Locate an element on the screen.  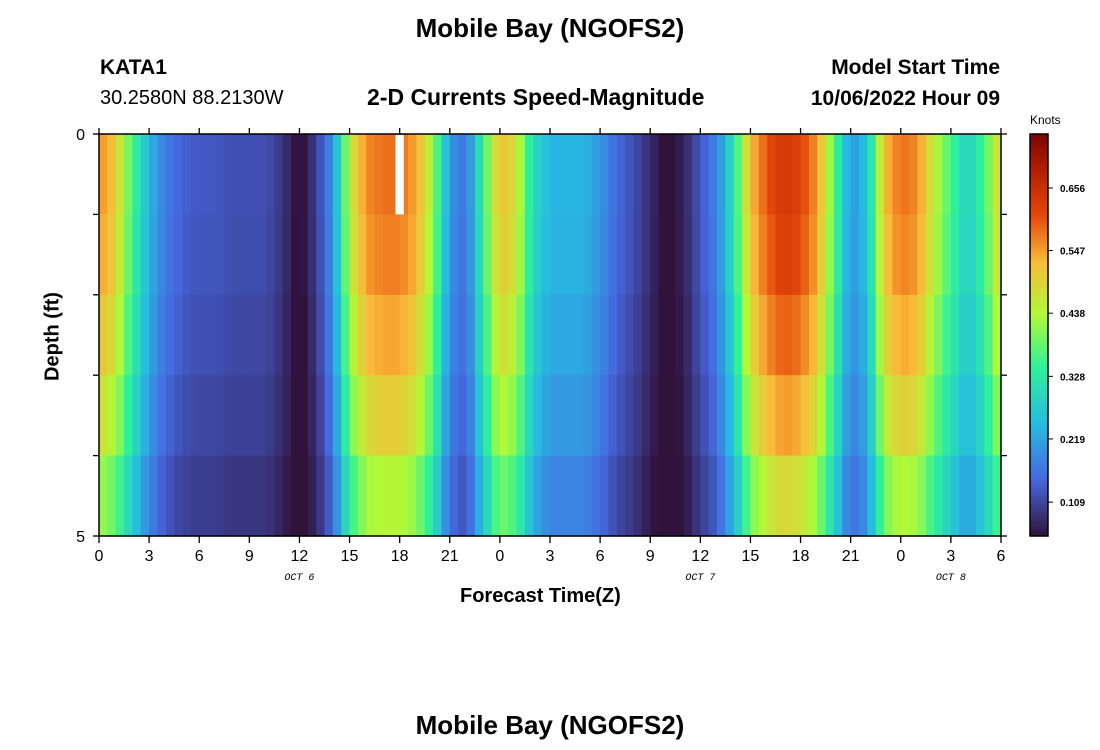
x-tick-label: 6 is located at coordinates (1001, 556).